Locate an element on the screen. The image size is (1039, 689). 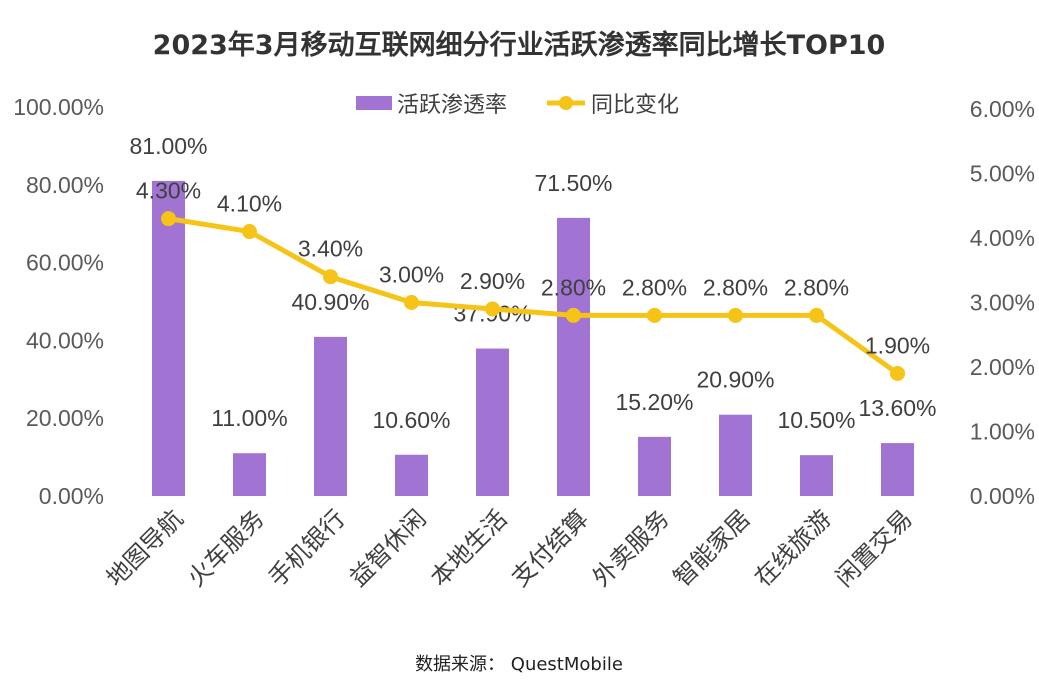
y-left-tick-label: 40.00% is located at coordinates (65, 340).